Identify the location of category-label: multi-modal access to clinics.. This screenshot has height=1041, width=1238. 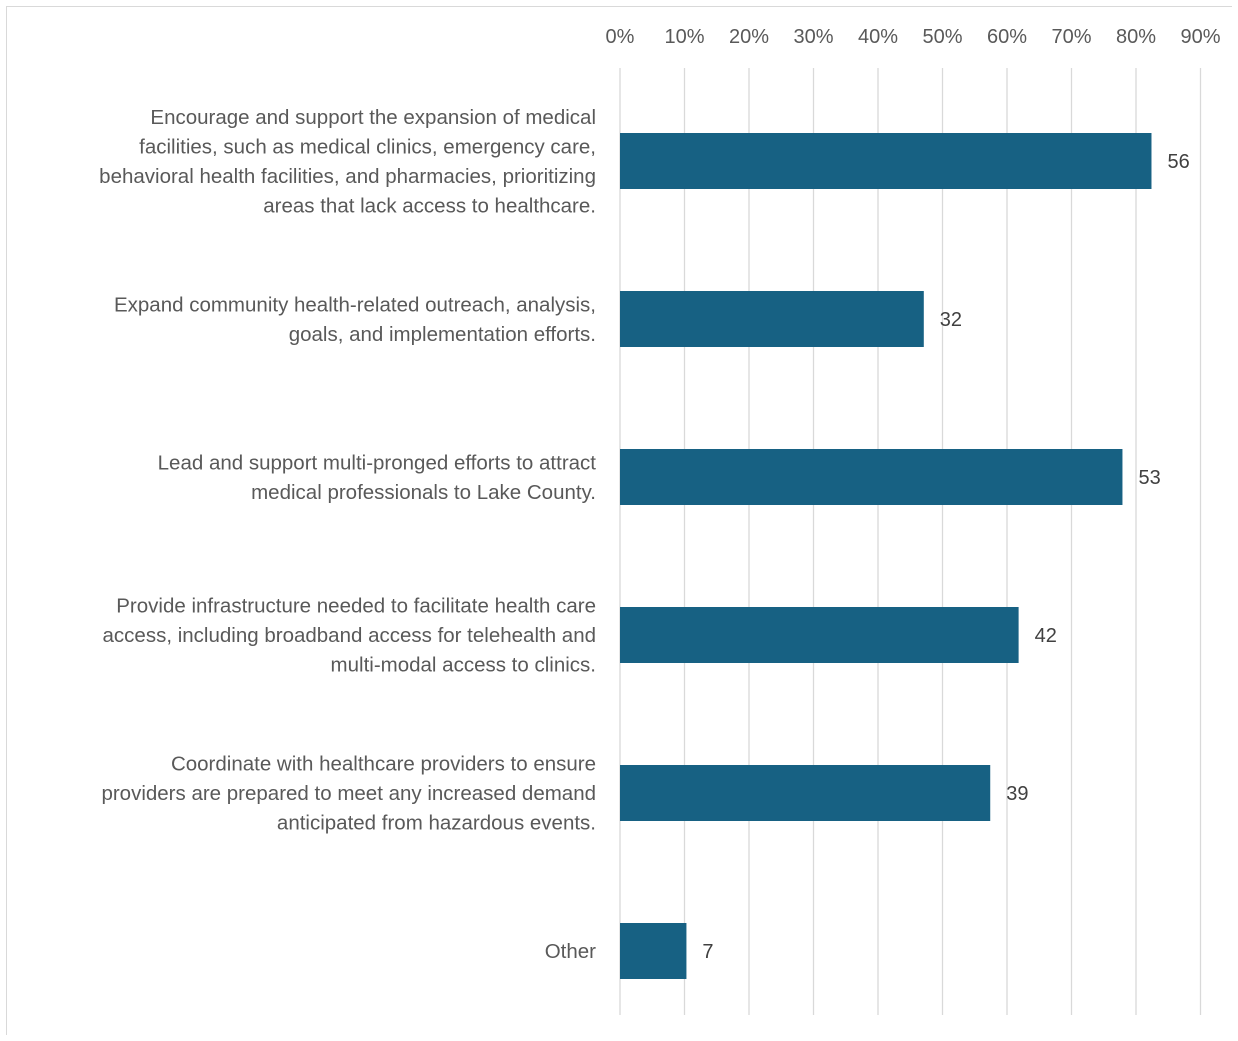
(463, 665).